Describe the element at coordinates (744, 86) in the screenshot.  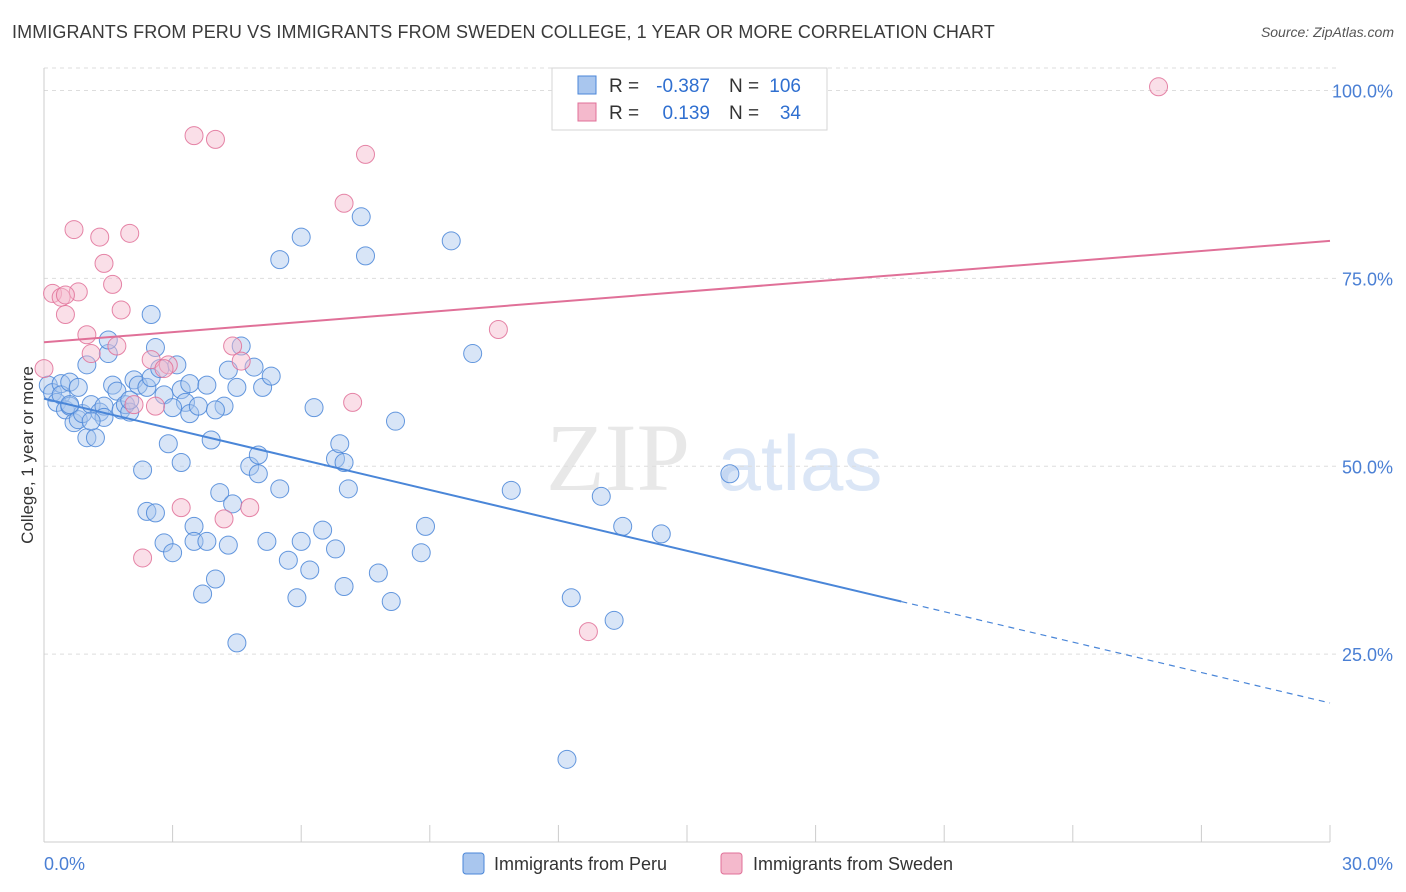
I see `legend-n-label-peru: N =` at that location.